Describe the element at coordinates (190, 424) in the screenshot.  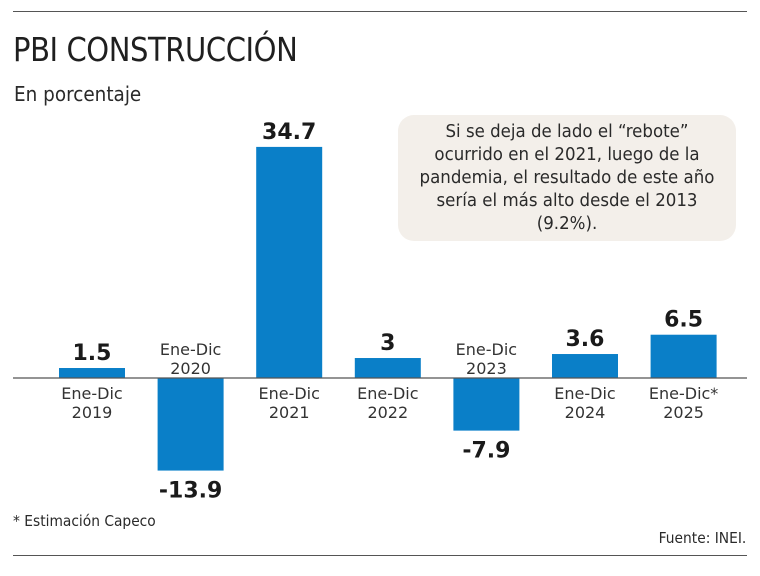
I see `bar-2020` at that location.